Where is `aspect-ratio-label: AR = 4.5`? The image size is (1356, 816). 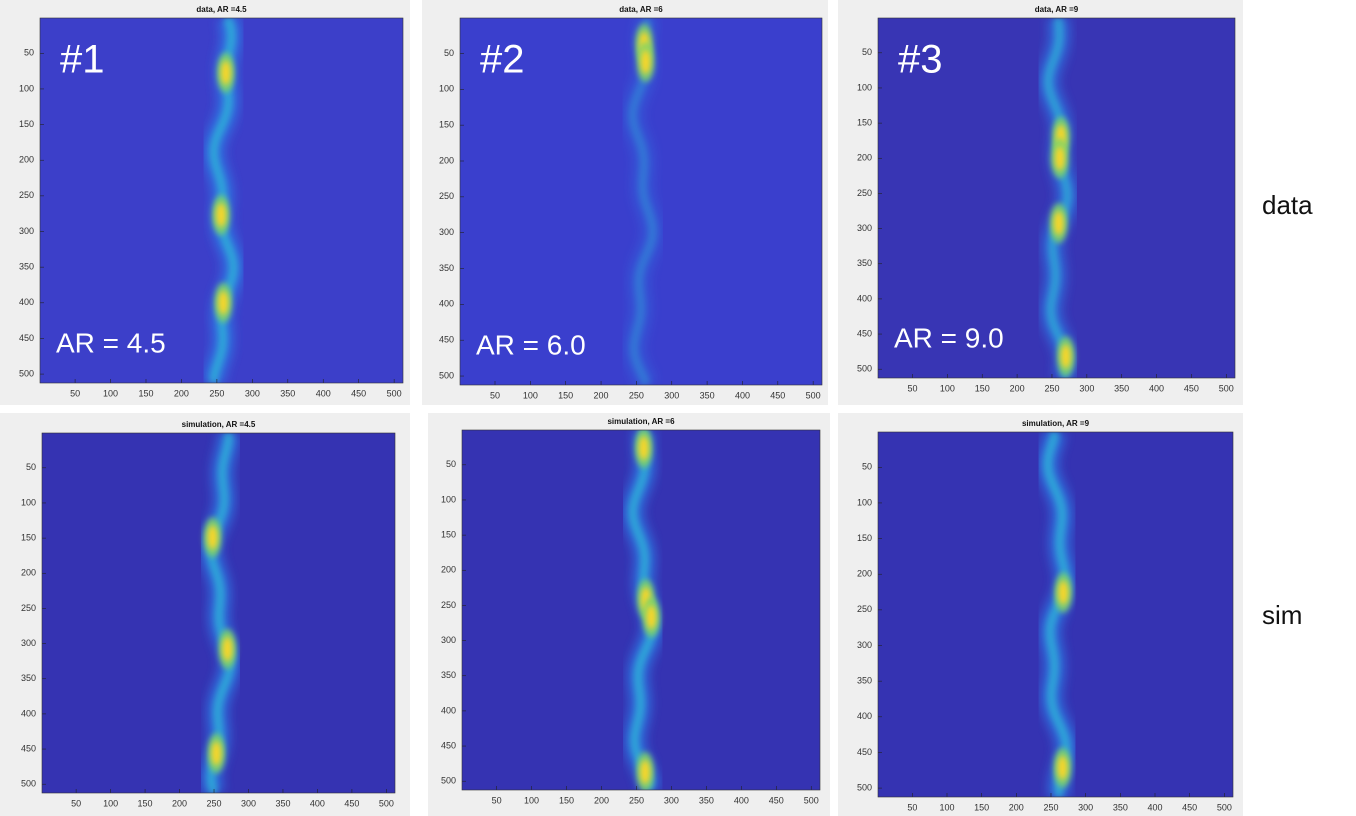 aspect-ratio-label: AR = 4.5 is located at coordinates (111, 342).